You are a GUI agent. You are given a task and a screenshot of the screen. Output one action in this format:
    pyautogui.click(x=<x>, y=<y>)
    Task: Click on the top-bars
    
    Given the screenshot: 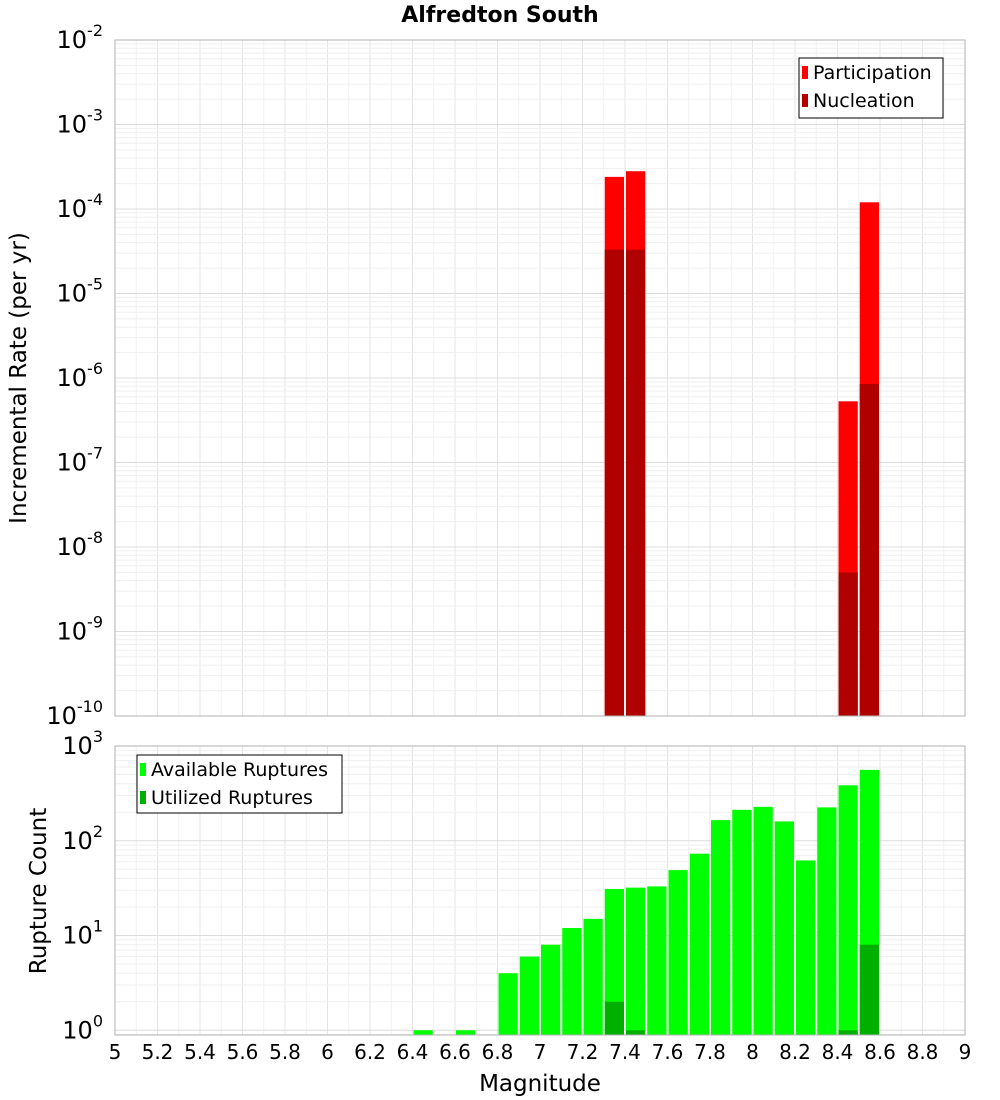 What is the action you would take?
    pyautogui.click(x=741, y=444)
    